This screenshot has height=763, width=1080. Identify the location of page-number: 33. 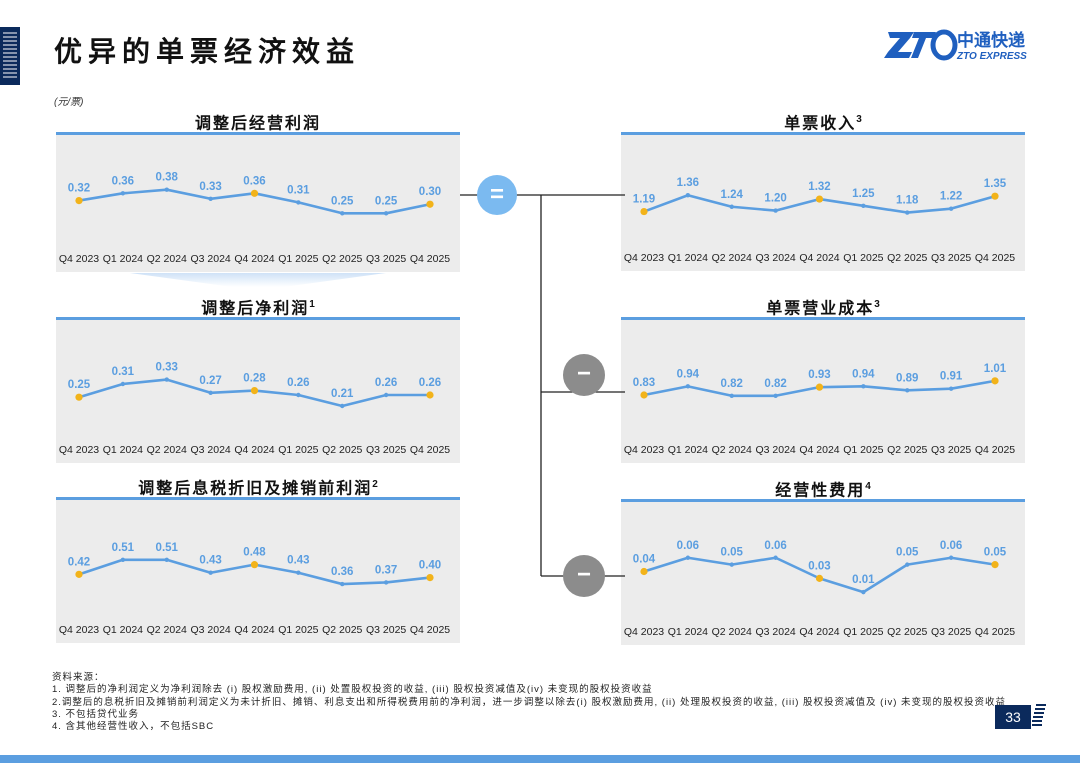
(1013, 717).